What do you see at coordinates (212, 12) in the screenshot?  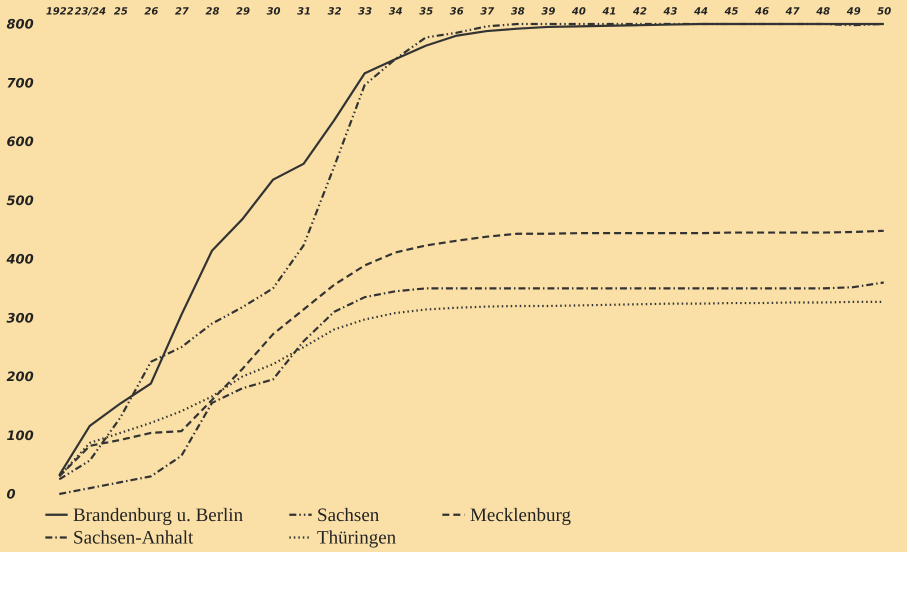 I see `x-tick-label: 28` at bounding box center [212, 12].